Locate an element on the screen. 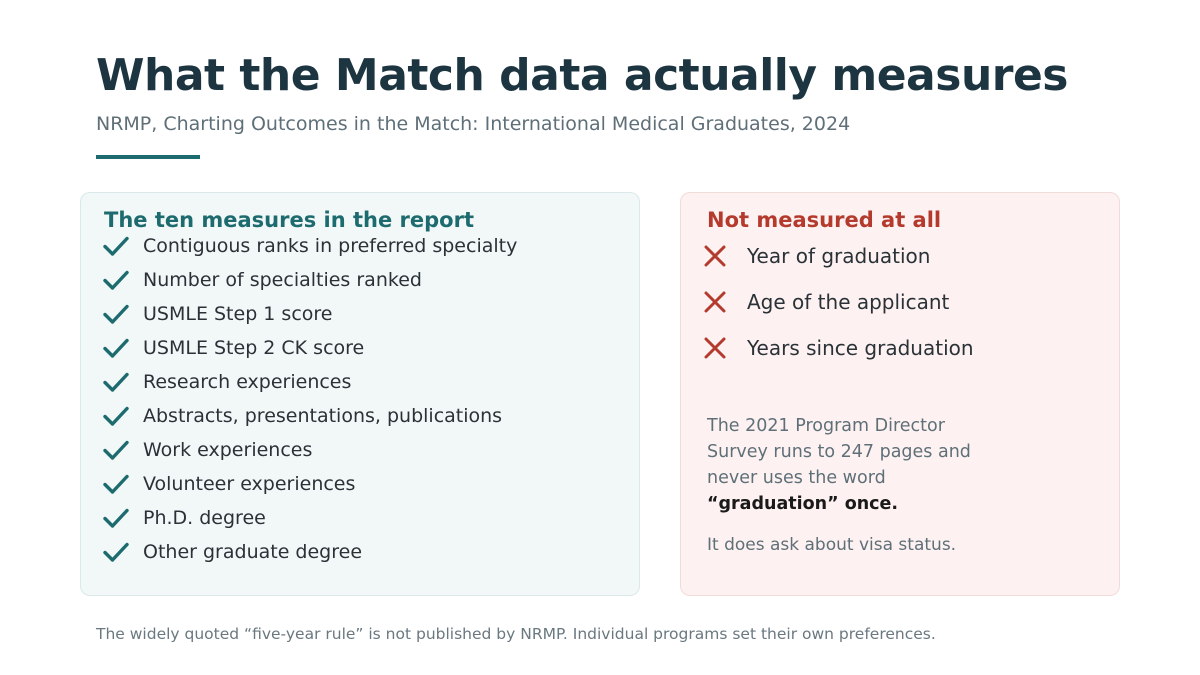 The width and height of the screenshot is (1200, 675). measure-item: USMLE Step 1 score is located at coordinates (309, 314).